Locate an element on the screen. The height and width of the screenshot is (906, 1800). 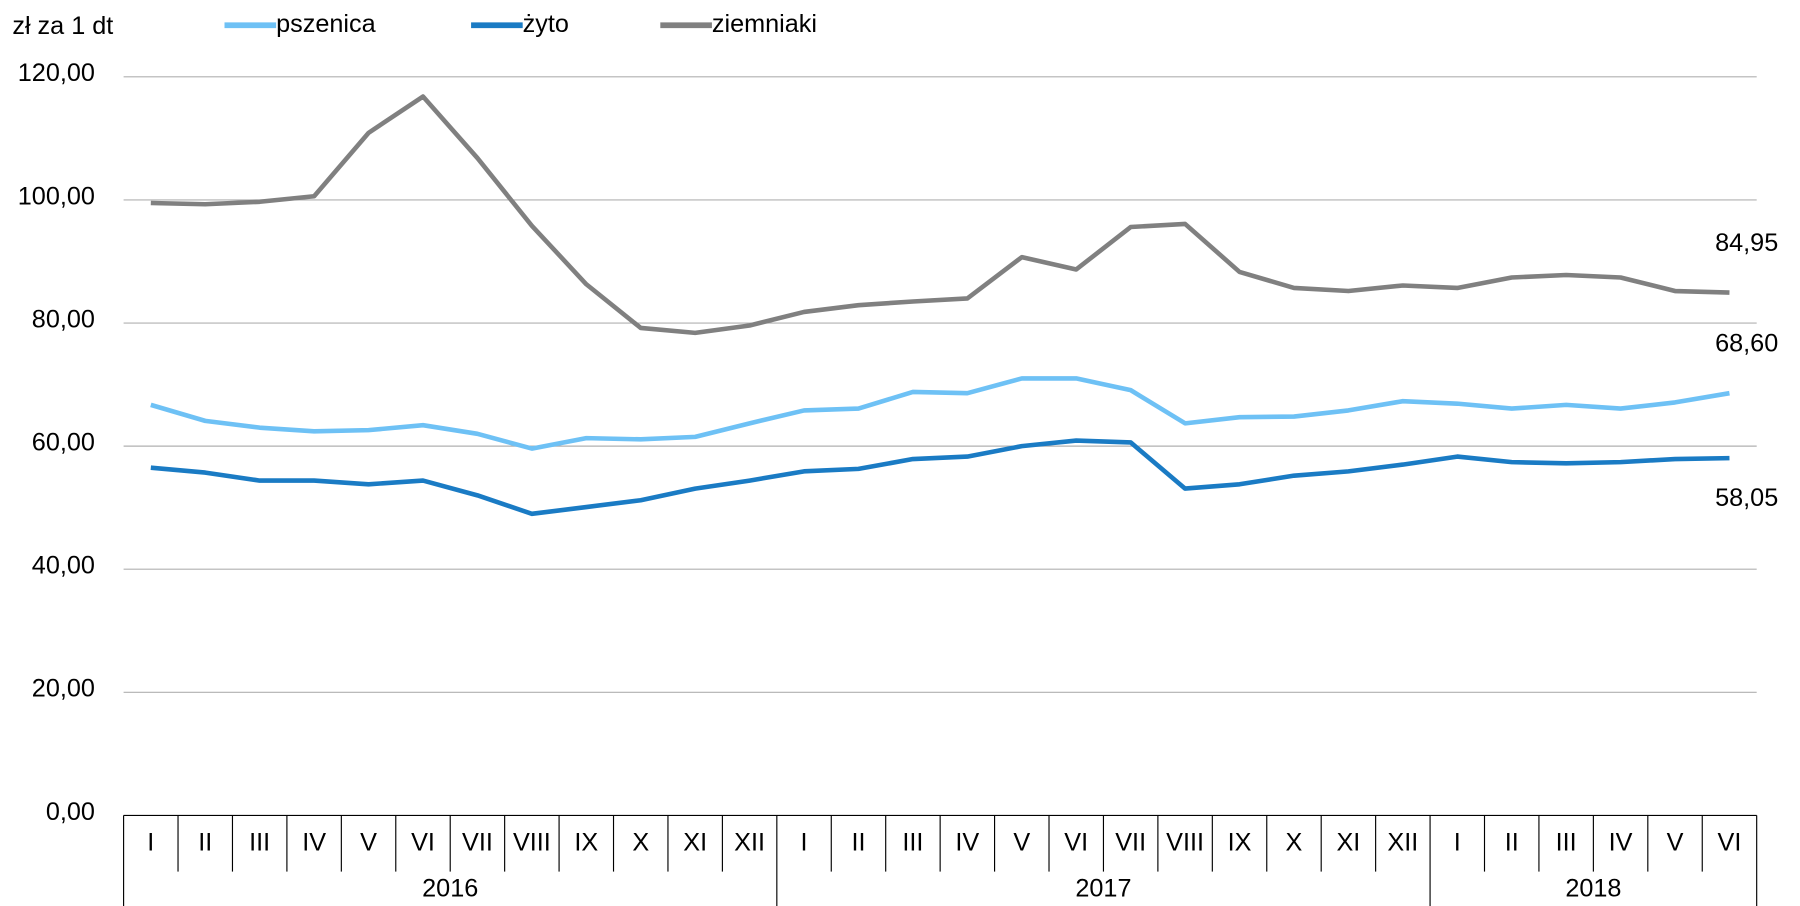
legend-label: żyto is located at coordinates (546, 24).